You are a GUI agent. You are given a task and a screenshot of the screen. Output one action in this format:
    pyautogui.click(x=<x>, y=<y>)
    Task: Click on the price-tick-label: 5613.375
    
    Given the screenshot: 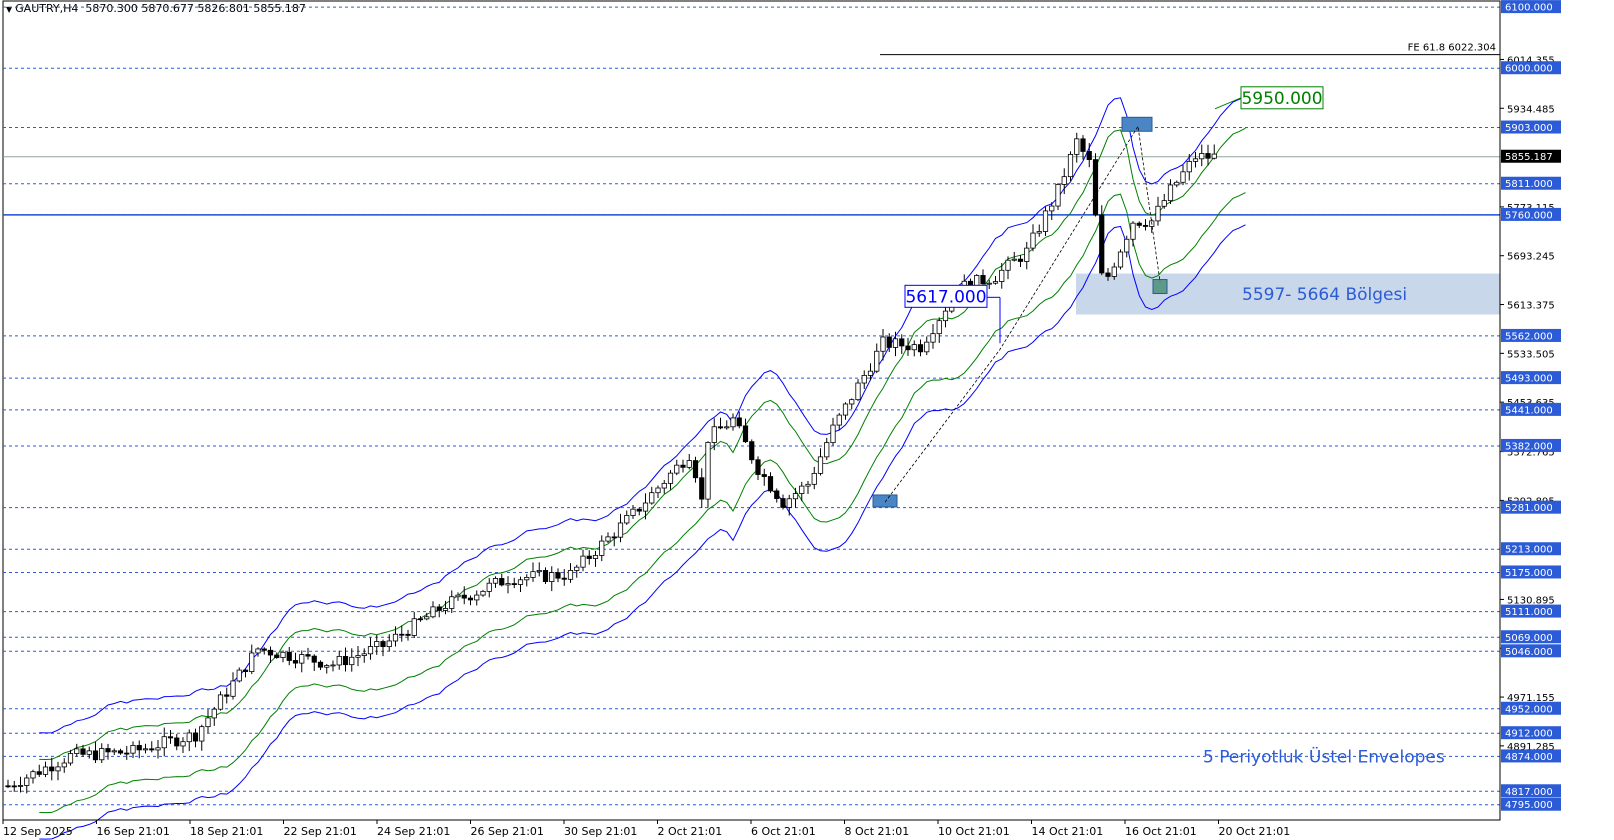 What is the action you would take?
    pyautogui.click(x=1531, y=306)
    